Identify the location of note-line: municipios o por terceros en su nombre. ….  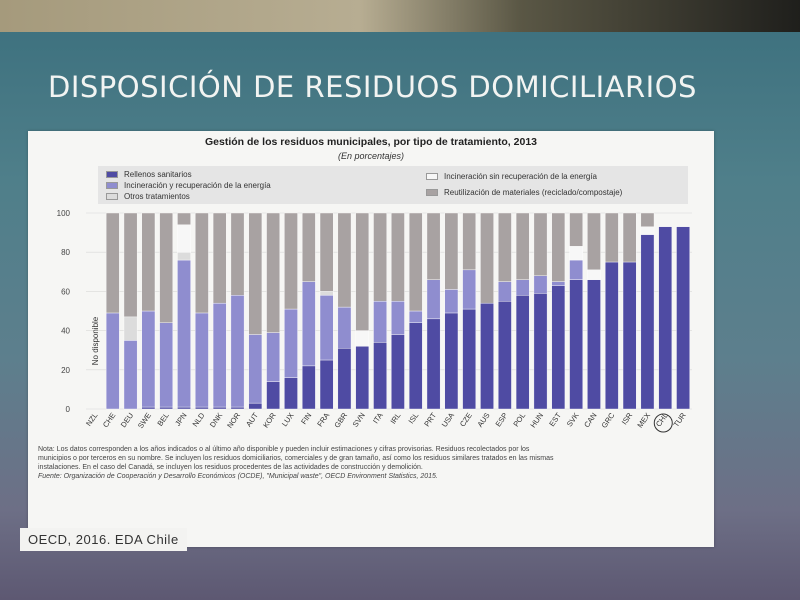
(296, 458).